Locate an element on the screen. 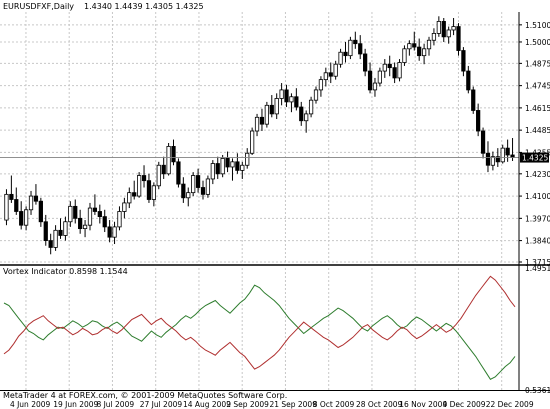  x-tick-label: 16 Nov 2009 is located at coordinates (423, 404).